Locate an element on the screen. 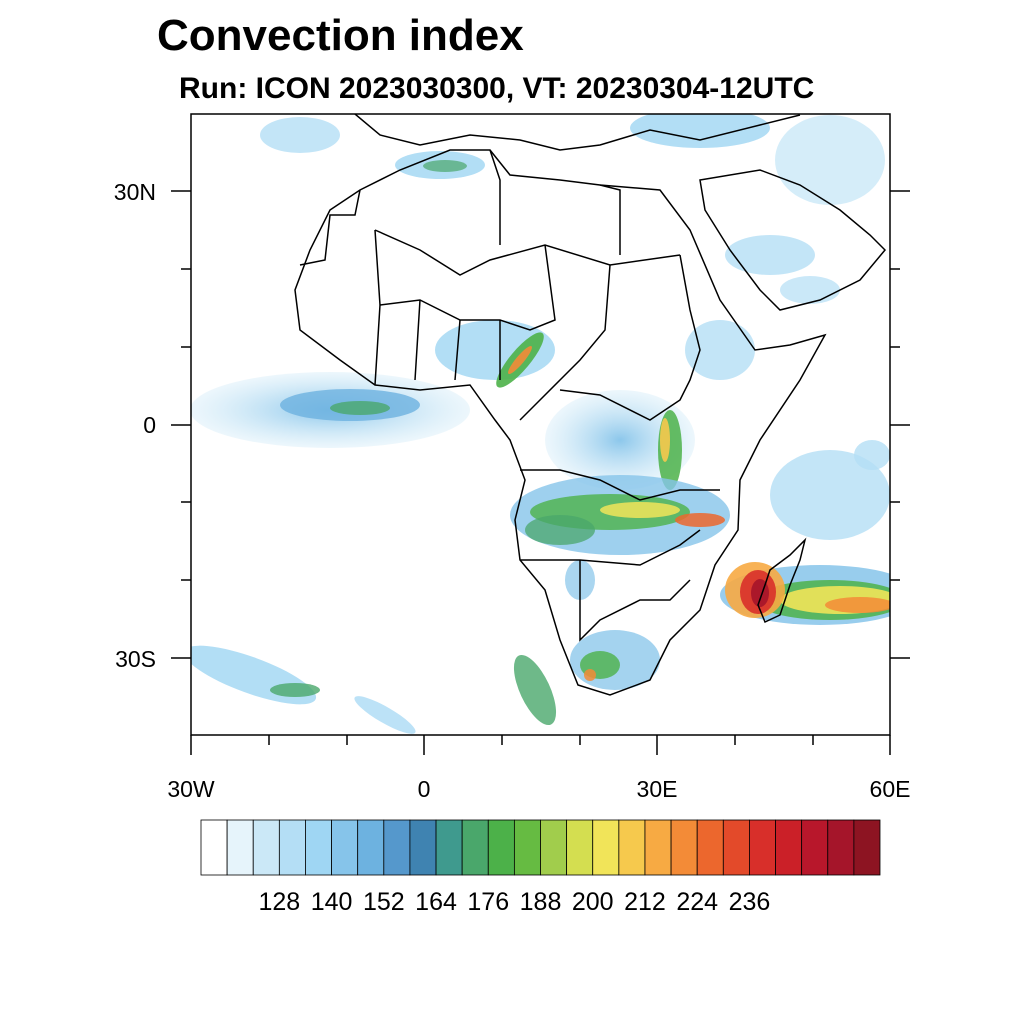 This screenshot has width=1024, height=1024. lon-label-30e: 30E is located at coordinates (657, 789).